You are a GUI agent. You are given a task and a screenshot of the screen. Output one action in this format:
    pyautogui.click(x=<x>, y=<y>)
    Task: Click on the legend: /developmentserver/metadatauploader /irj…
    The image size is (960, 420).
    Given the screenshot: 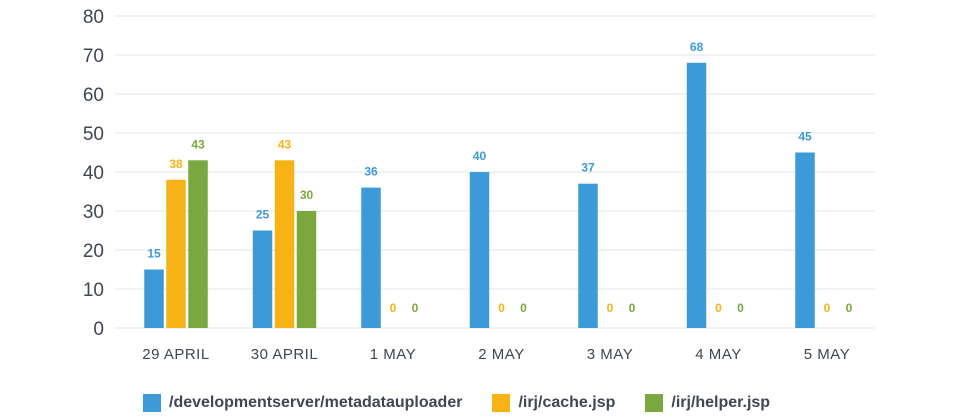 What is the action you would take?
    pyautogui.click(x=471, y=403)
    